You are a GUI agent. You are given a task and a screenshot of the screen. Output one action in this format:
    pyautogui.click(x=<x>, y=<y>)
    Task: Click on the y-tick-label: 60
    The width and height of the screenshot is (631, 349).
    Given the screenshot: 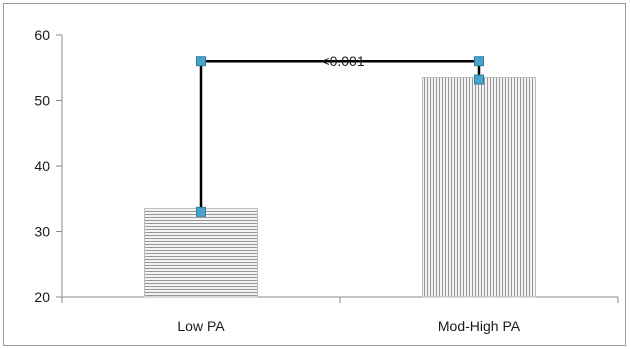 What is the action you would take?
    pyautogui.click(x=42, y=35)
    